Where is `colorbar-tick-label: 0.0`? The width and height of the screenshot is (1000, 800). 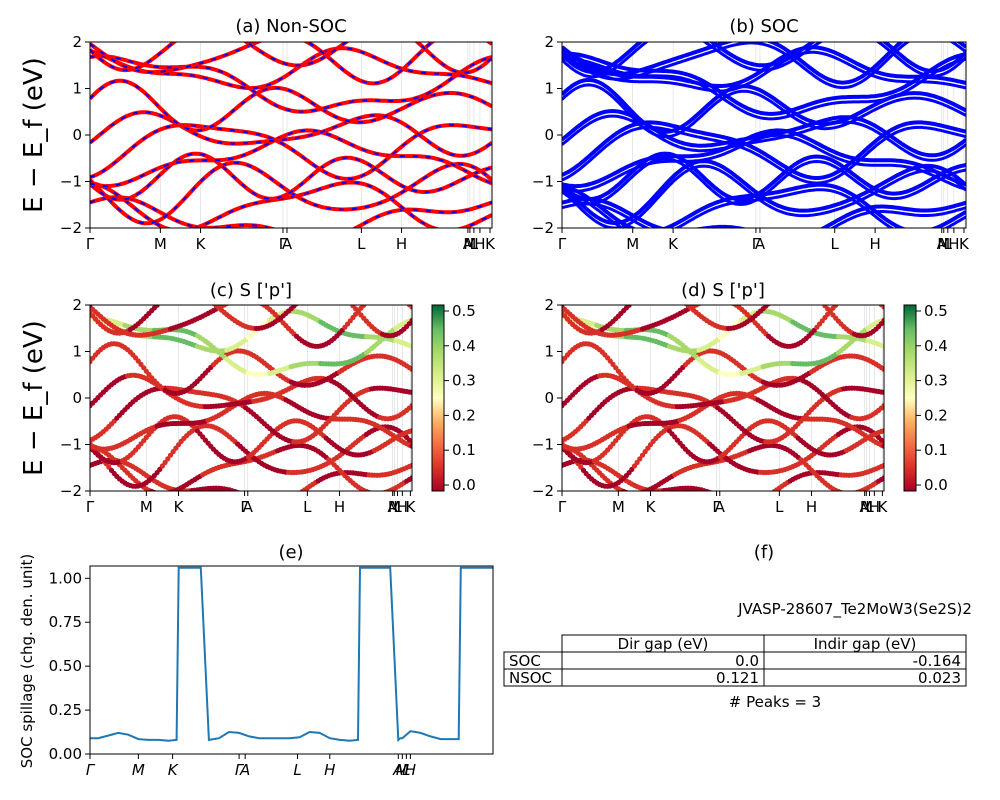 colorbar-tick-label: 0.0 is located at coordinates (936, 485).